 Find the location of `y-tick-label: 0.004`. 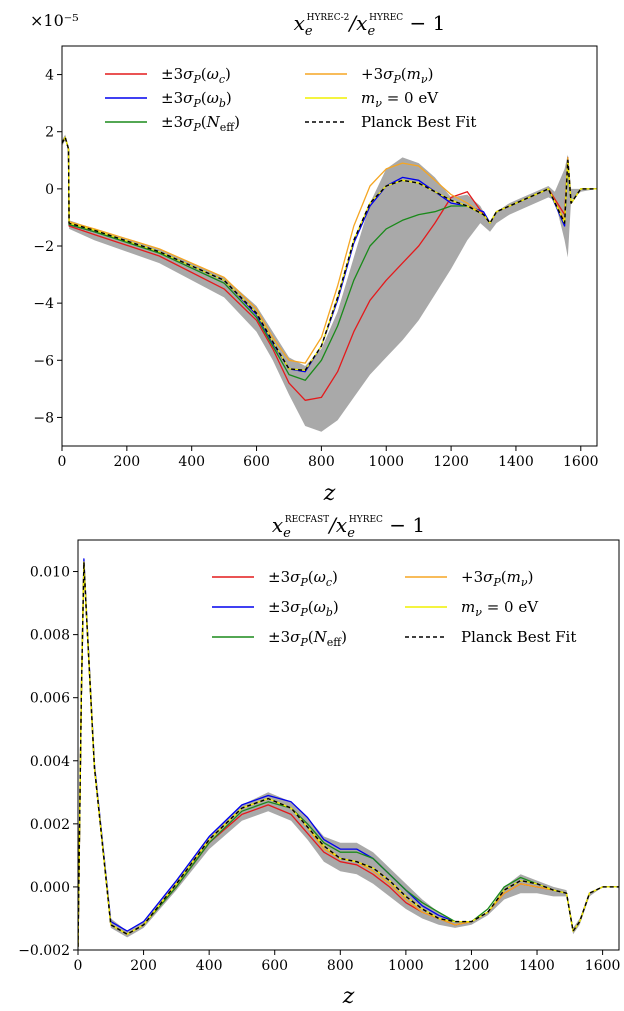

y-tick-label: 0.004 is located at coordinates (50, 762).